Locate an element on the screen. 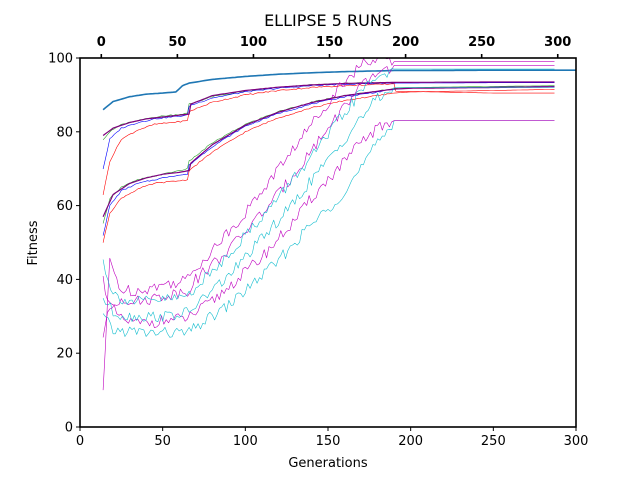  y-tick-label: 60 is located at coordinates (64, 206).